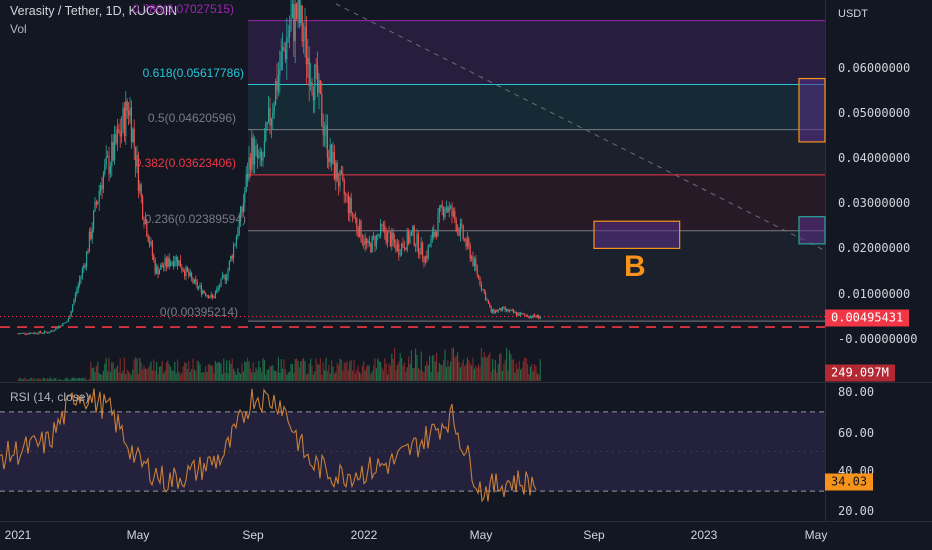 The width and height of the screenshot is (932, 550). I want to click on fib-label-0786: 0.786(0.07027515), so click(183, 9).